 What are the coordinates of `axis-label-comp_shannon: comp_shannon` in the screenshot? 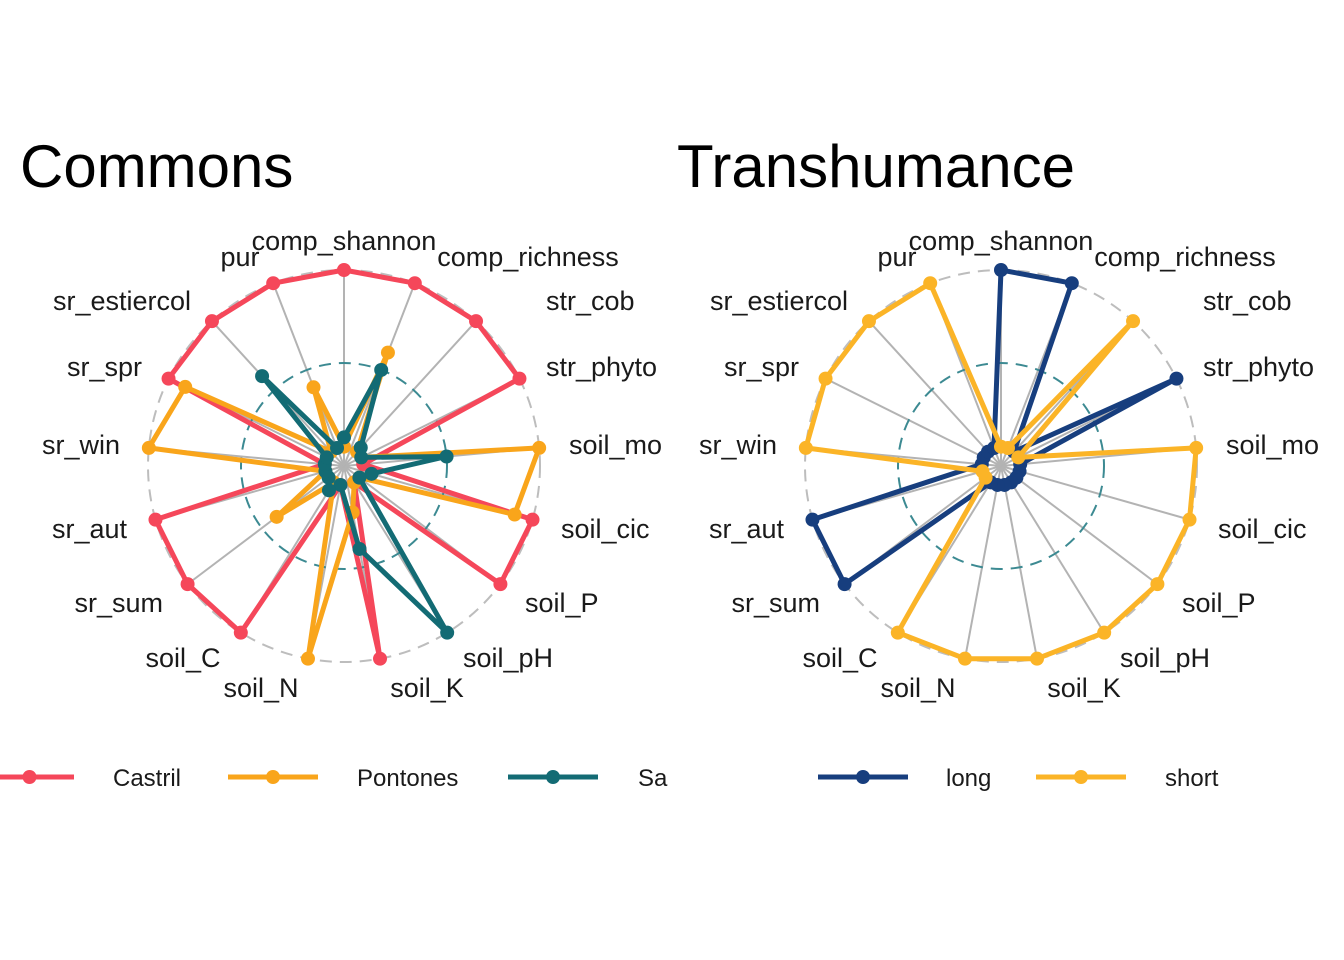 It's located at (344, 241).